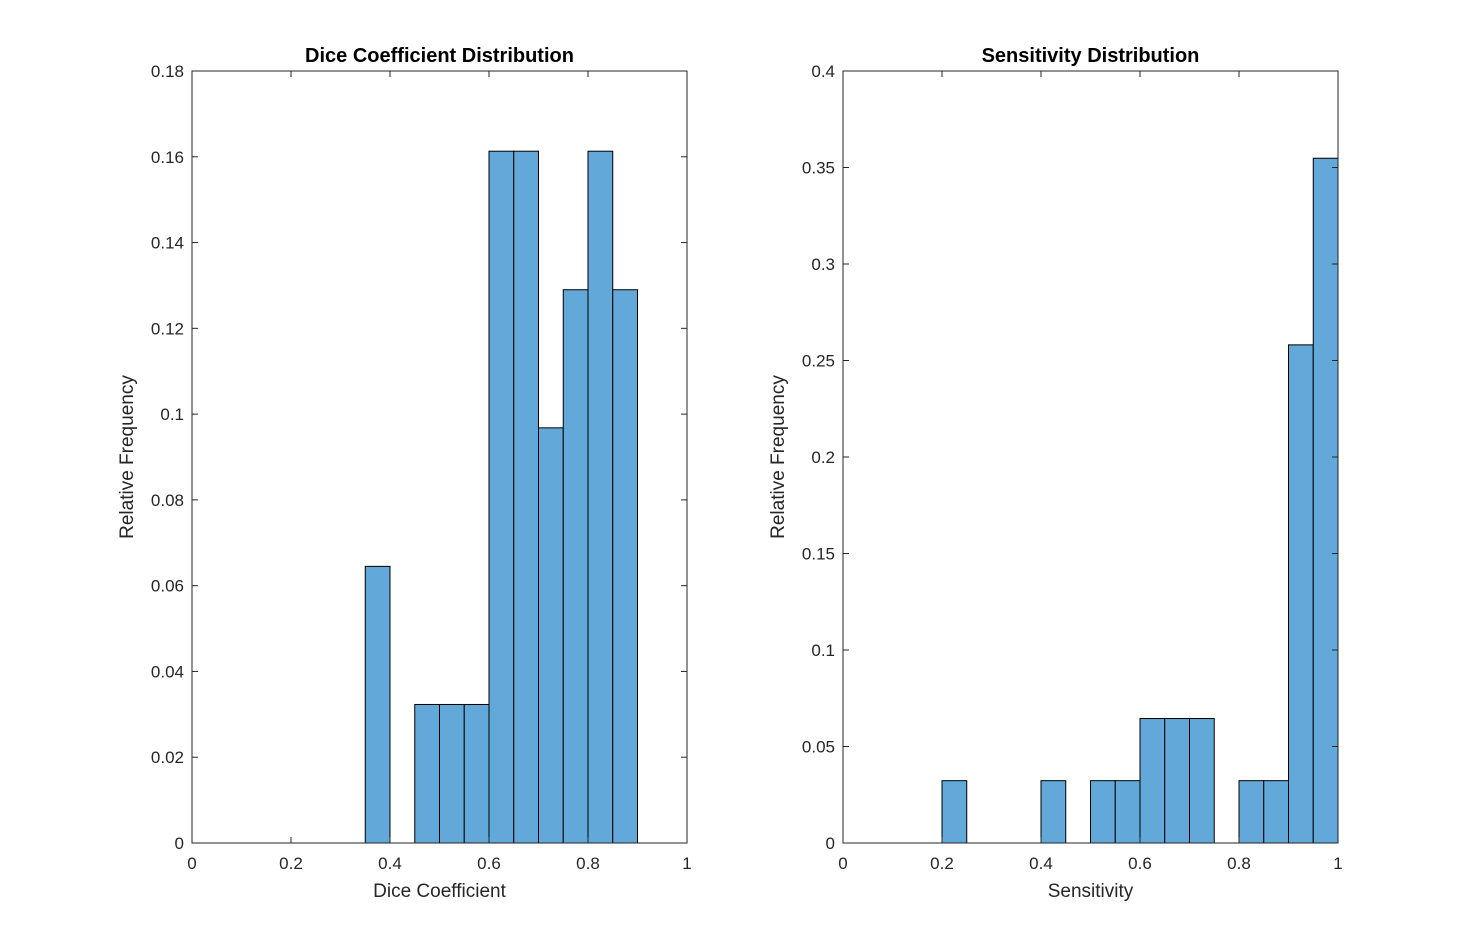 The width and height of the screenshot is (1478, 946). I want to click on sensitivity-chart-title: Sensitivity Distribution, so click(1091, 56).